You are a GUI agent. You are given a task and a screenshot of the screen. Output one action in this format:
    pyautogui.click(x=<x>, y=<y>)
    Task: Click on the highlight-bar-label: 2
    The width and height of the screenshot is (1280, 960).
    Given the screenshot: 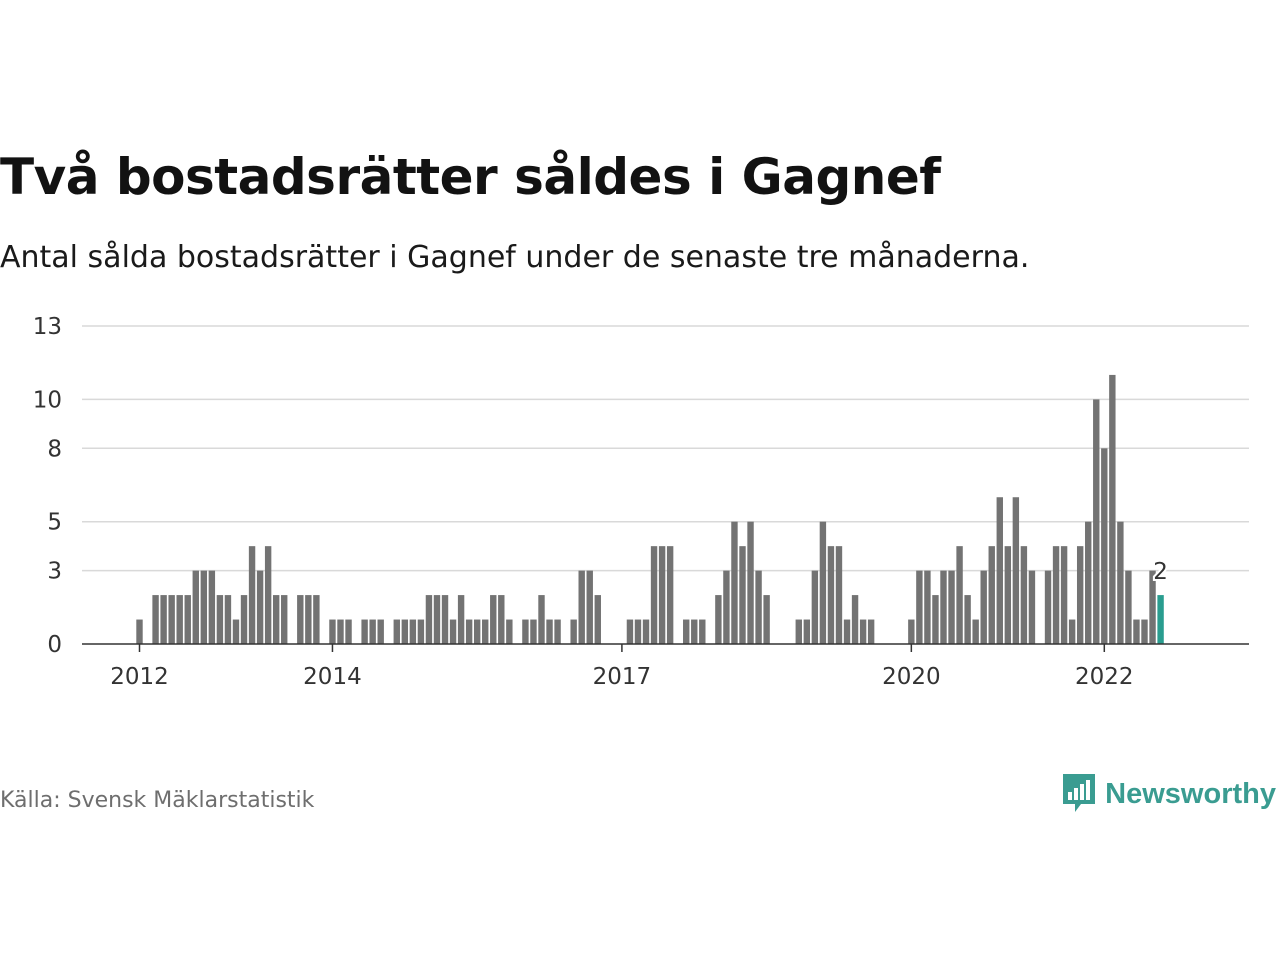 What is the action you would take?
    pyautogui.click(x=1160, y=572)
    